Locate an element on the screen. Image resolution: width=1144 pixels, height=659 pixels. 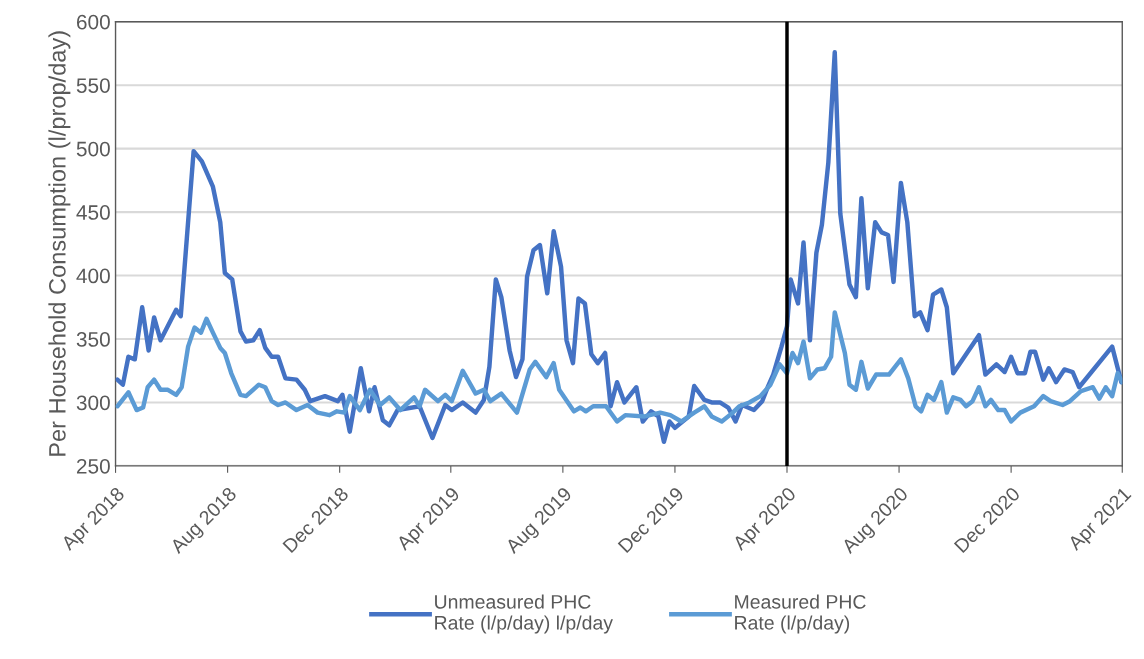
y-tick-label: 400 is located at coordinates (93, 276).